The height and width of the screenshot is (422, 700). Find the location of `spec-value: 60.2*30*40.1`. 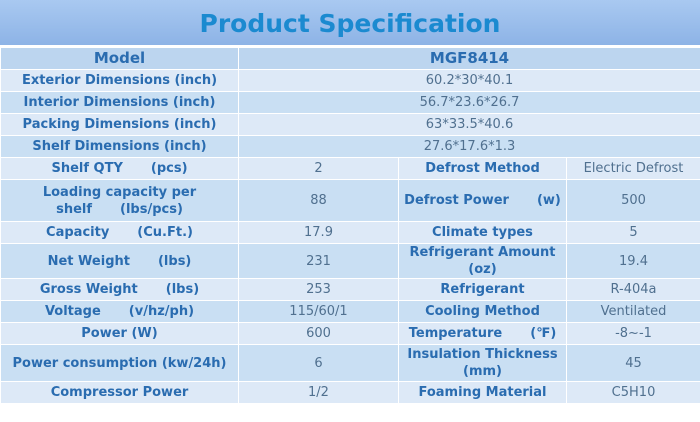

spec-value: 60.2*30*40.1 is located at coordinates (468, 80).